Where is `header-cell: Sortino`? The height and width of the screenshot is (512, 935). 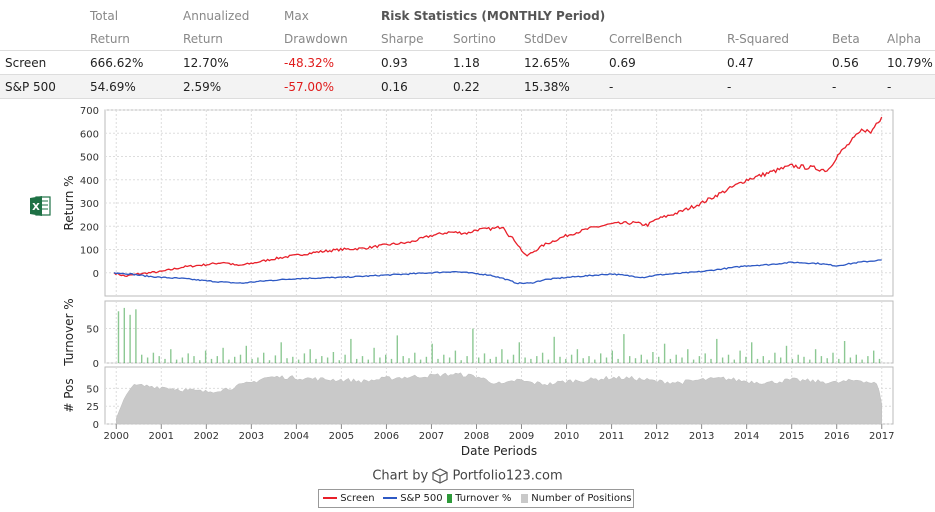 header-cell: Sortino is located at coordinates (474, 38).